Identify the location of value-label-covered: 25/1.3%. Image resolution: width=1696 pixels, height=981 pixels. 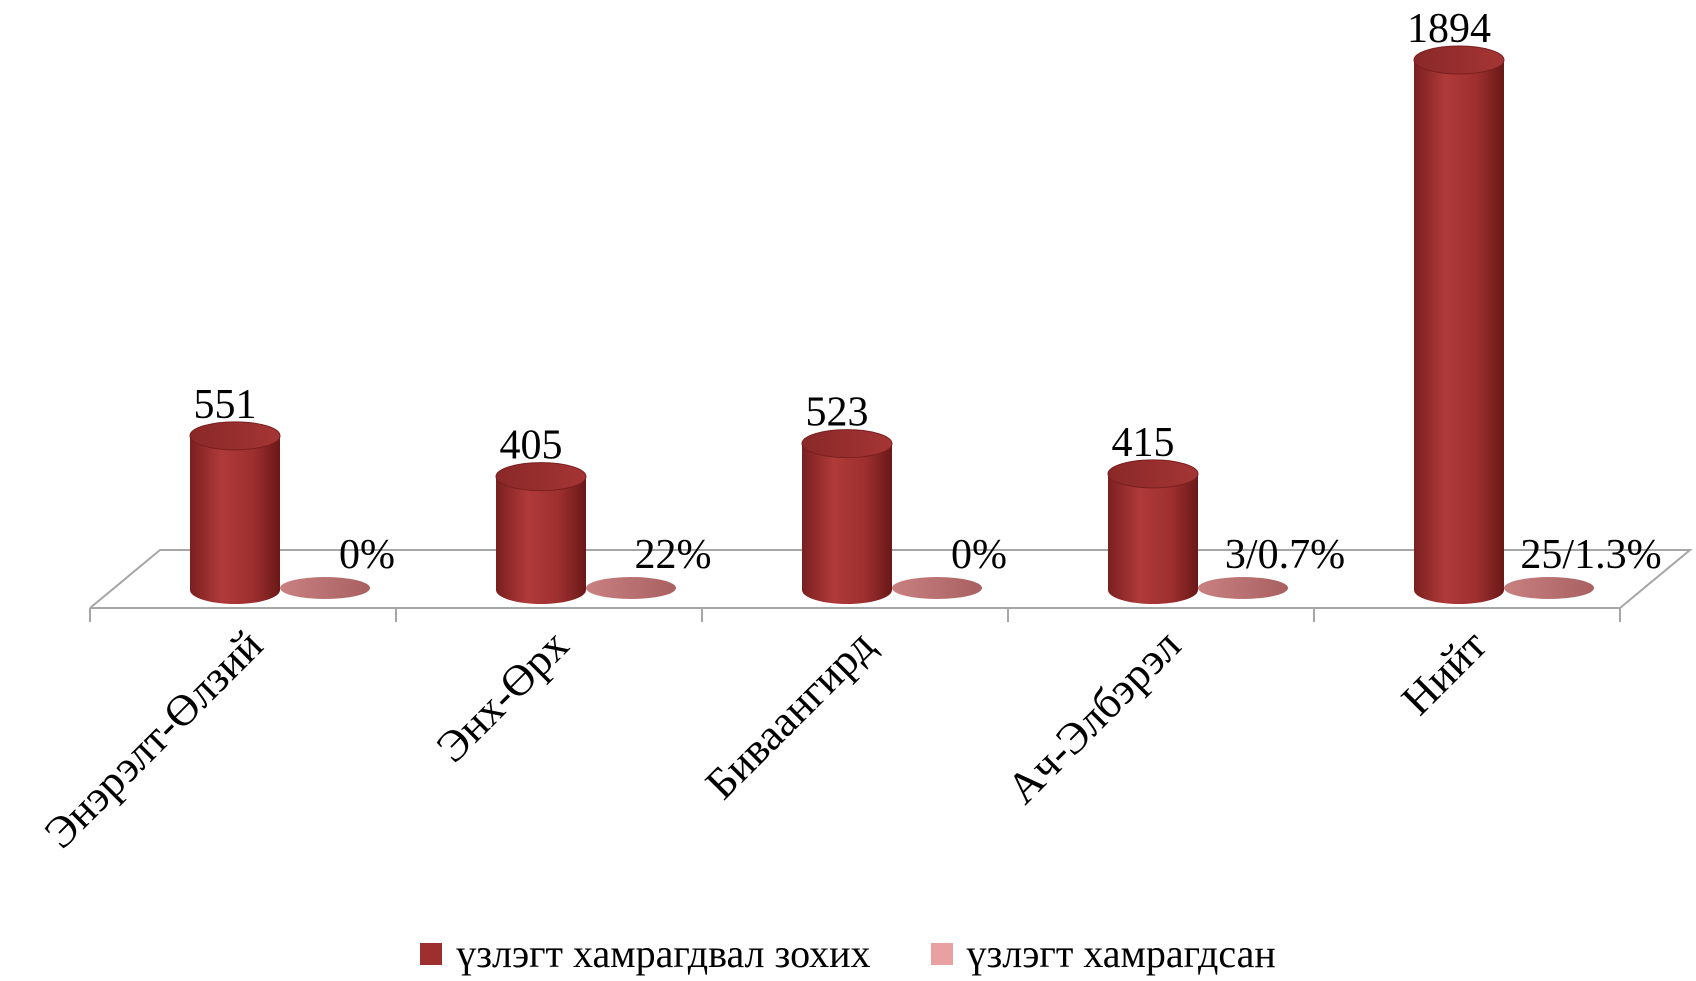
(1590, 555).